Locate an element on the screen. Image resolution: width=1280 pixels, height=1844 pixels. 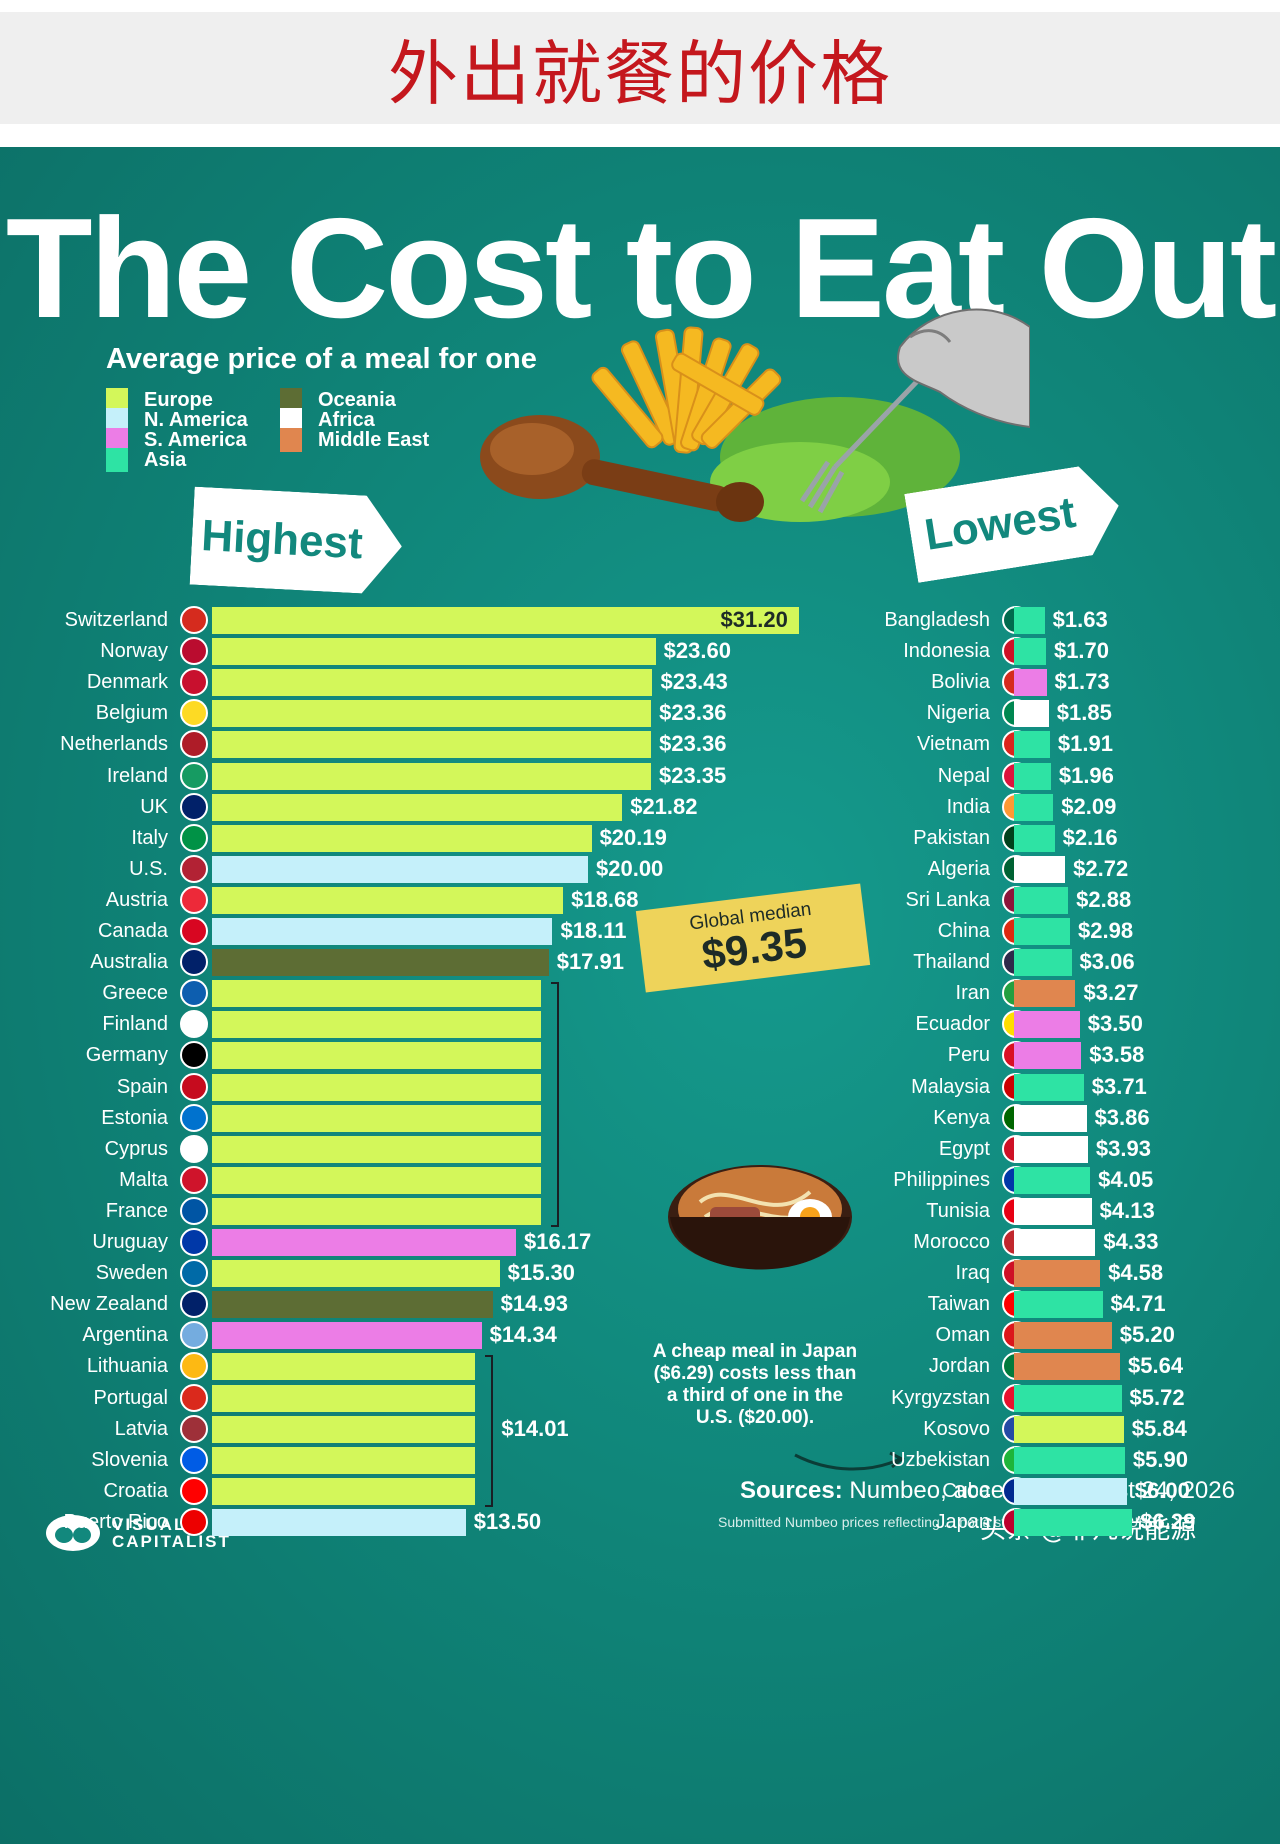
value-label: $3.93 is located at coordinates (1123, 1148).